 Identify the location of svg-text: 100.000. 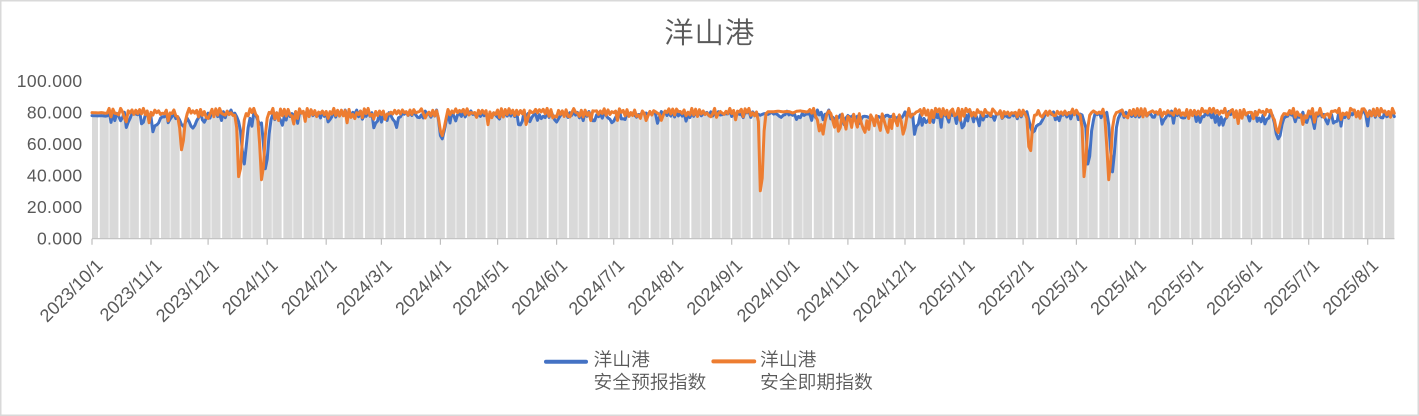
(50, 81).